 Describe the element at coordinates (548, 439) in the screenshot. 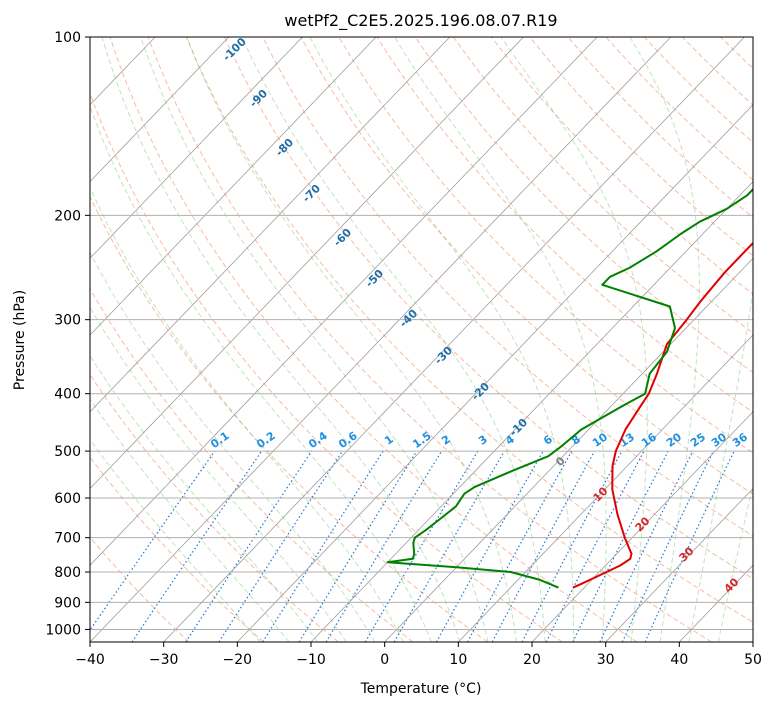

I see `mixing-ratio-label: 6` at that location.